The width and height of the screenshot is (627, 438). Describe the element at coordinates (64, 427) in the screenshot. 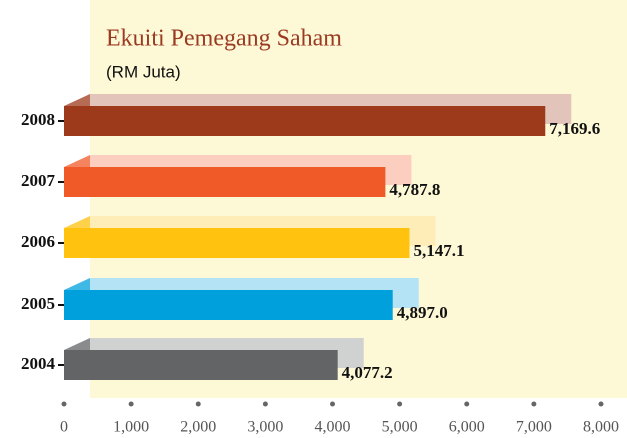

I see `x-tick-label: 0` at that location.